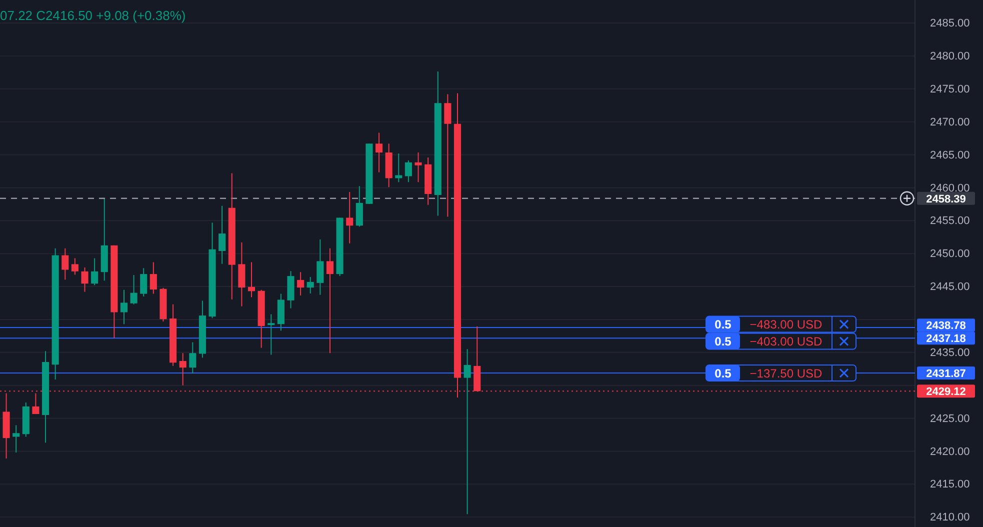  I want to click on annotation: 07.22 C2416.50 +9.08 (+0.38%), so click(93, 15).